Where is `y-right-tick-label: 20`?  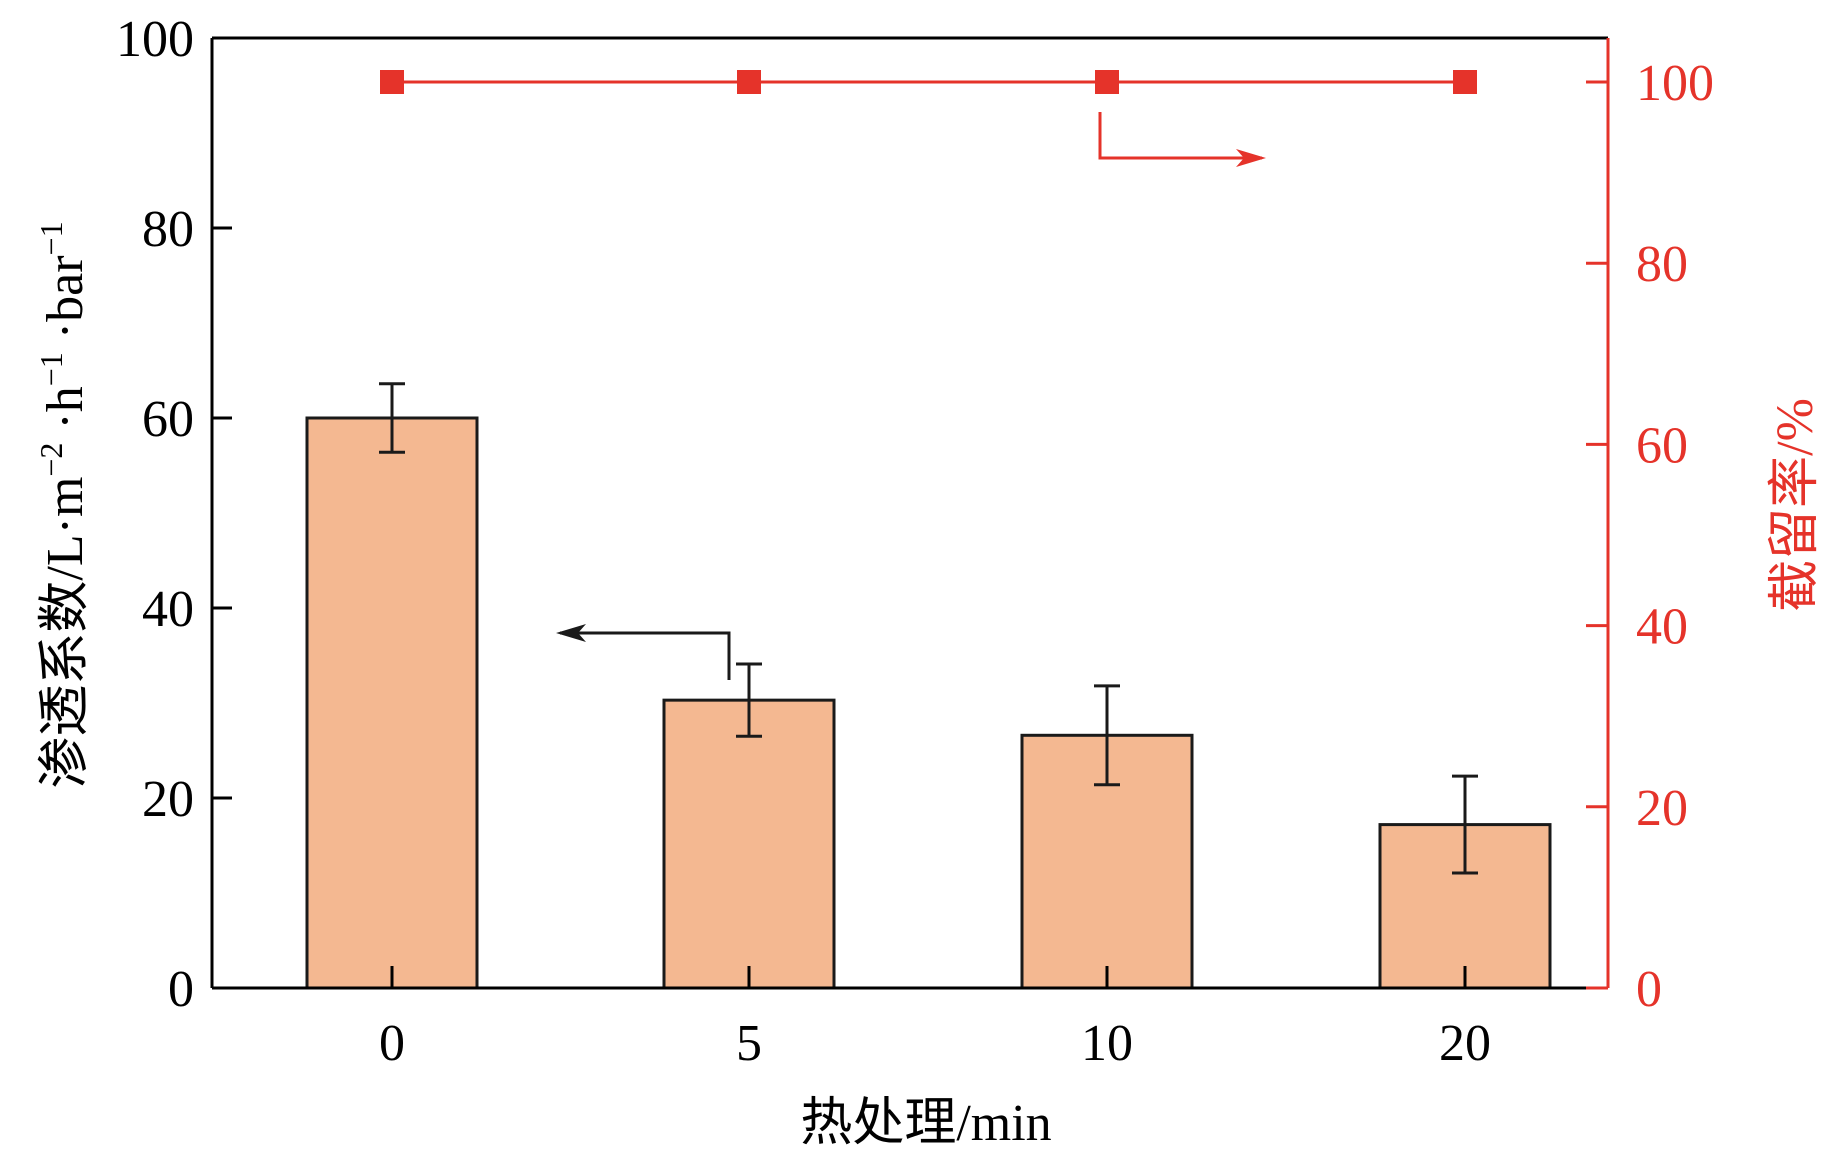 y-right-tick-label: 20 is located at coordinates (1662, 808).